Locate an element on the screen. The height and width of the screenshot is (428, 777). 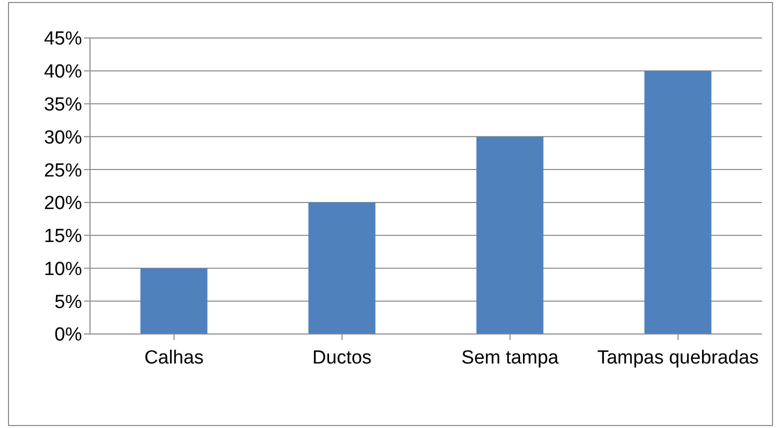
x-tick-label: Tampas quebradas is located at coordinates (678, 357).